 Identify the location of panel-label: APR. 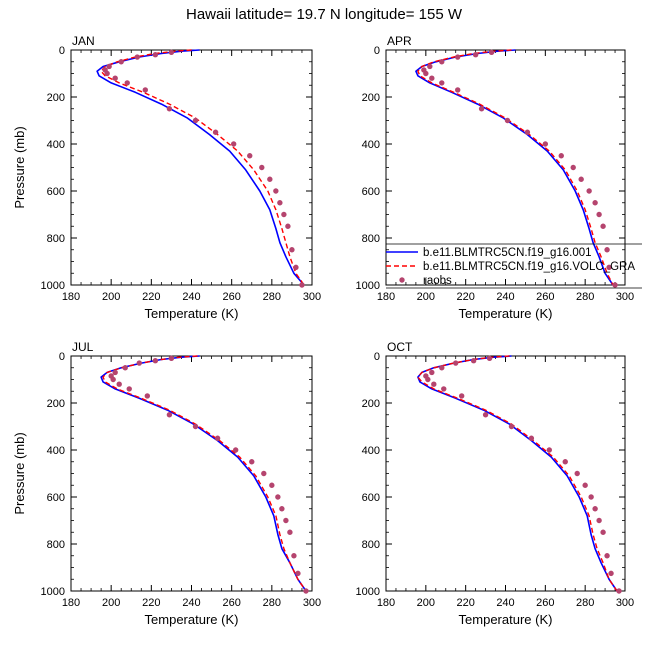
(399, 41).